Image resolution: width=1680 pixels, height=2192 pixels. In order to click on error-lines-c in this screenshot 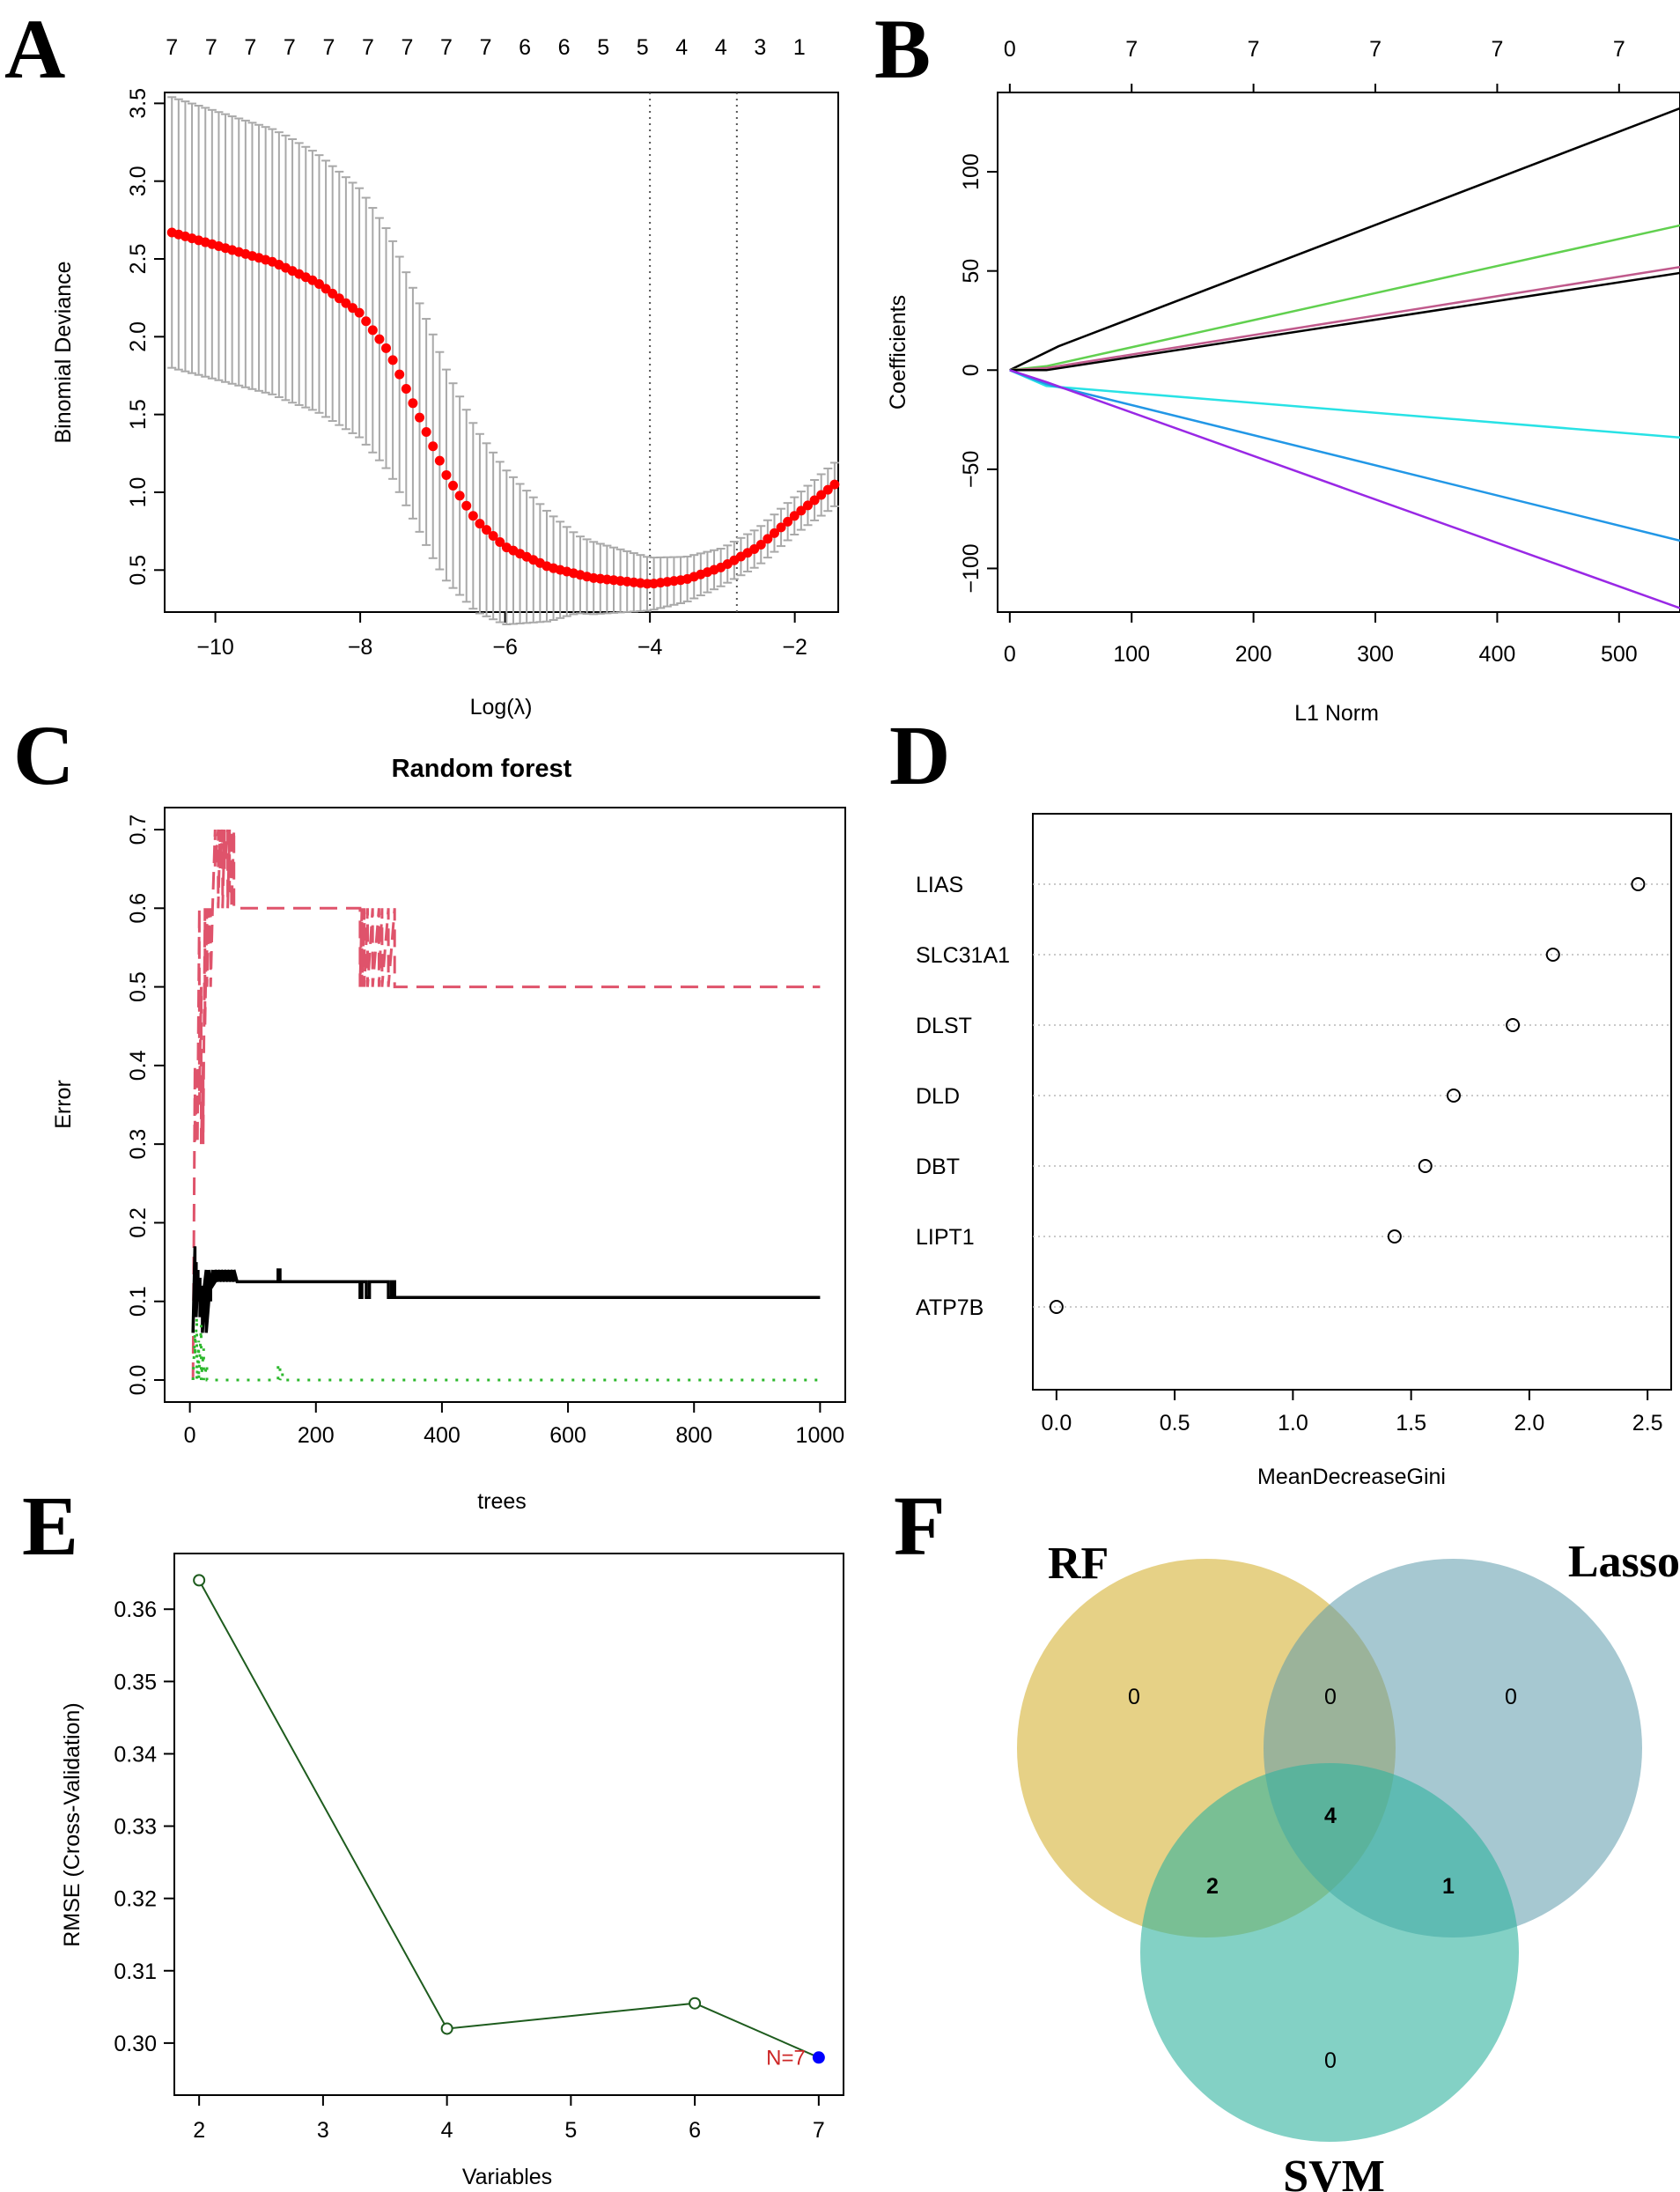, I will do `click(506, 1105)`.